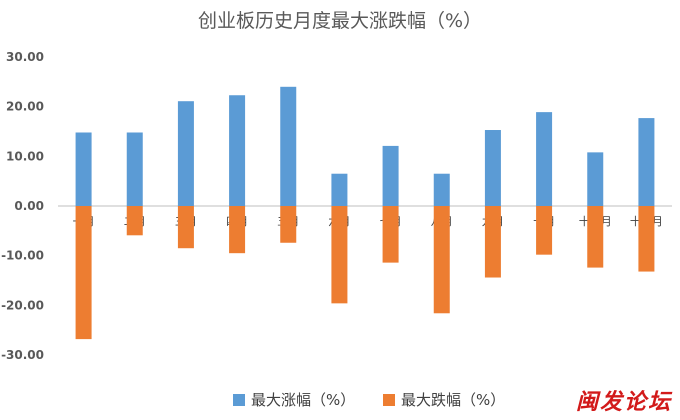 This screenshot has height=420, width=680. I want to click on y-tick-label: -10.00, so click(22, 256).